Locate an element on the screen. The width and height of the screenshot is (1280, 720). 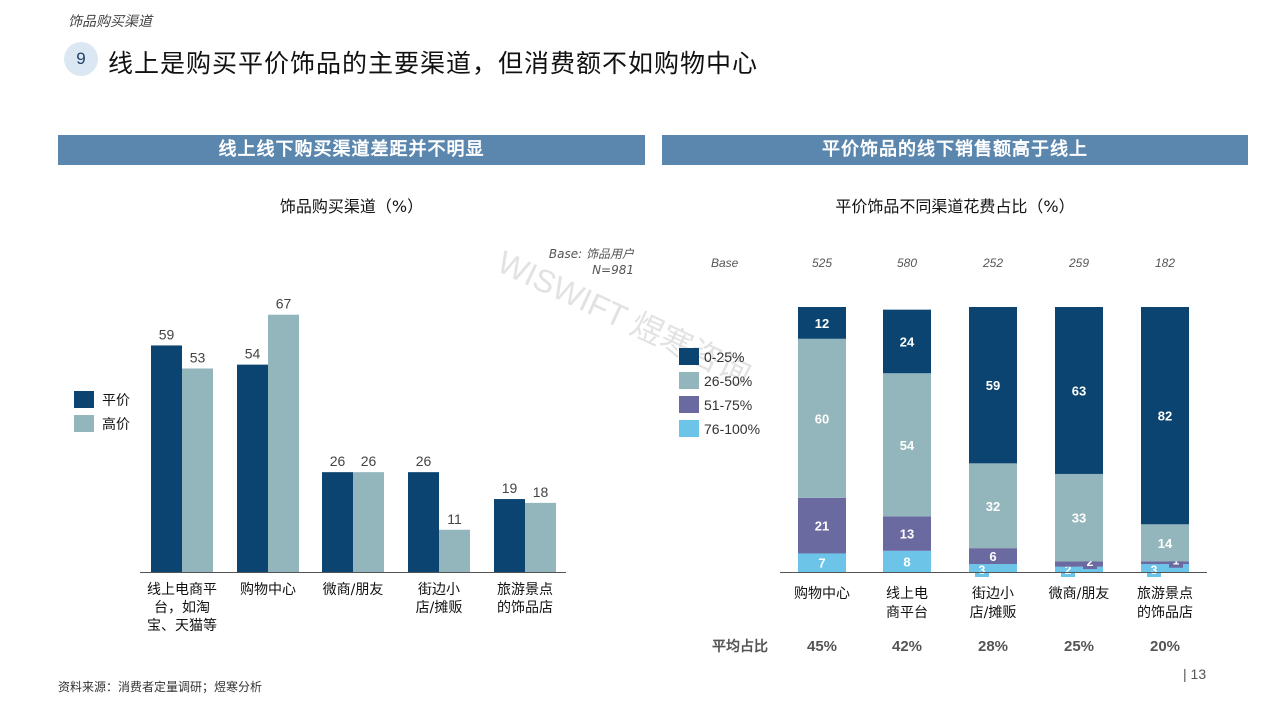
segment-value-label: 7 is located at coordinates (821, 563).